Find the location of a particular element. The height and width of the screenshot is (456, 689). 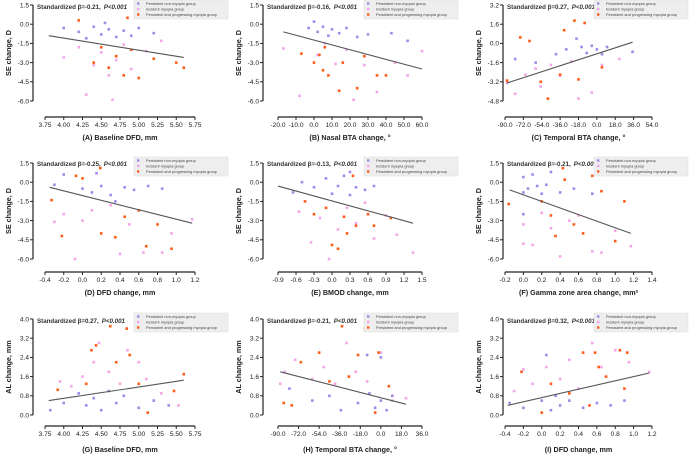

x-tick-label: -54.0 is located at coordinates (319, 434).